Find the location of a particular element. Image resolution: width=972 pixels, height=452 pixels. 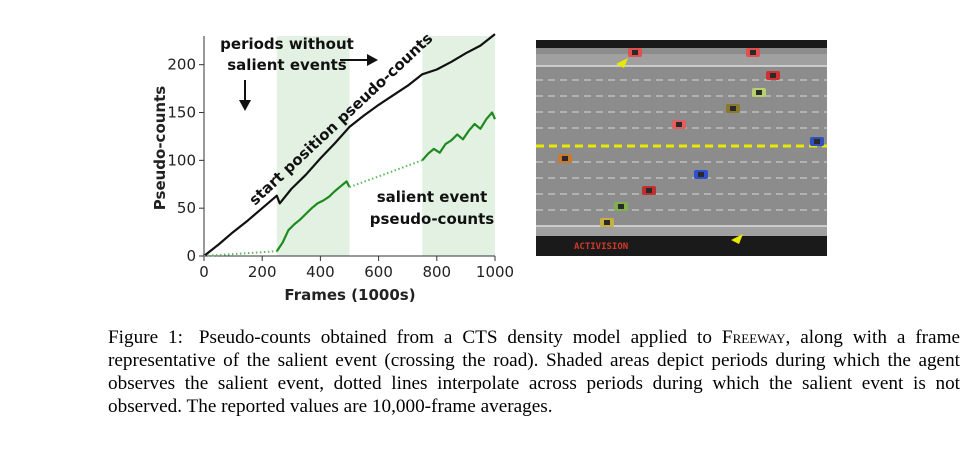

chart-series is located at coordinates (350, 145).